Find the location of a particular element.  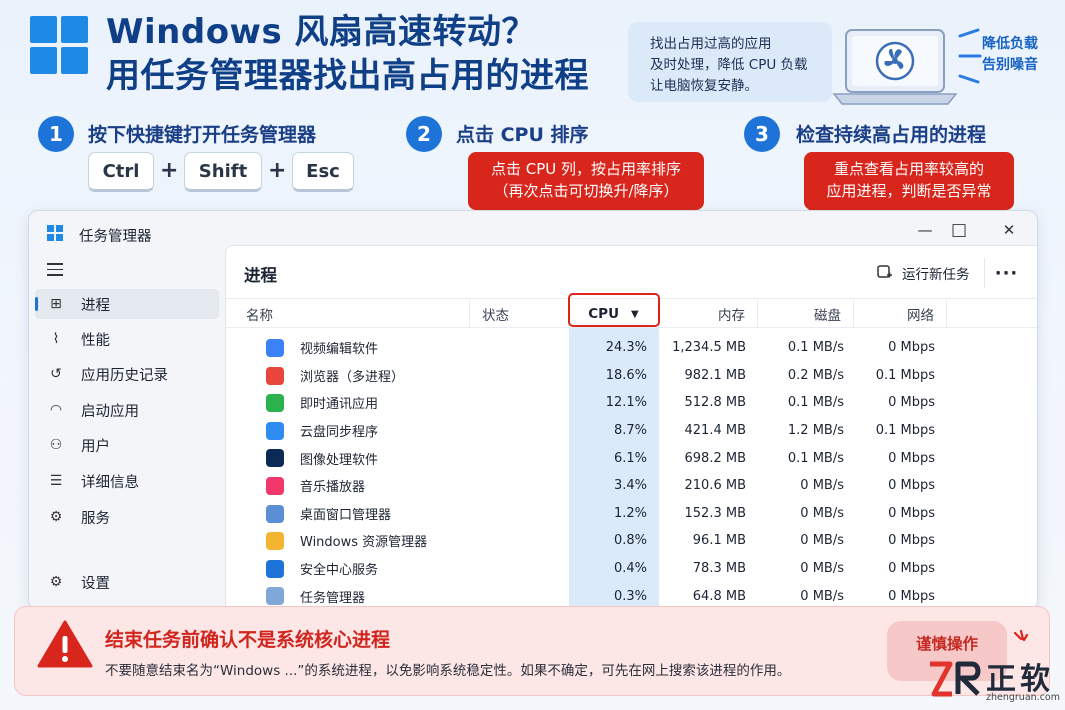

process-row: 任务管理器 0.3% 64.8 MB 0 MB/s 0 Mbps is located at coordinates (631, 595).